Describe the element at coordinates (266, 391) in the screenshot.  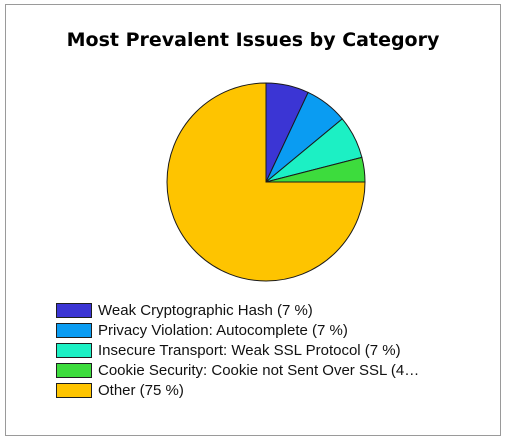
I see `legend-item: Other (75 %)` at that location.